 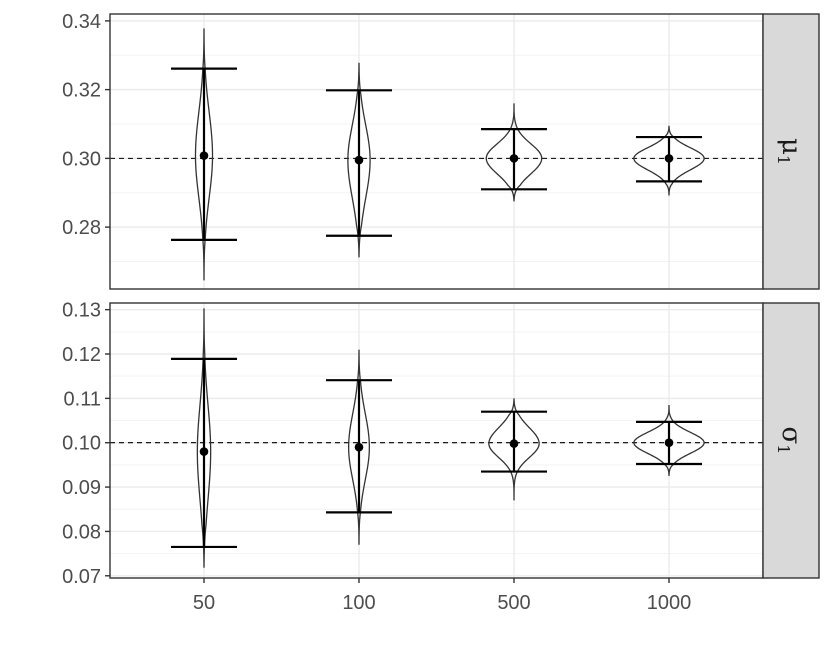 I want to click on y-tick-label: 0.13, so click(x=81, y=311).